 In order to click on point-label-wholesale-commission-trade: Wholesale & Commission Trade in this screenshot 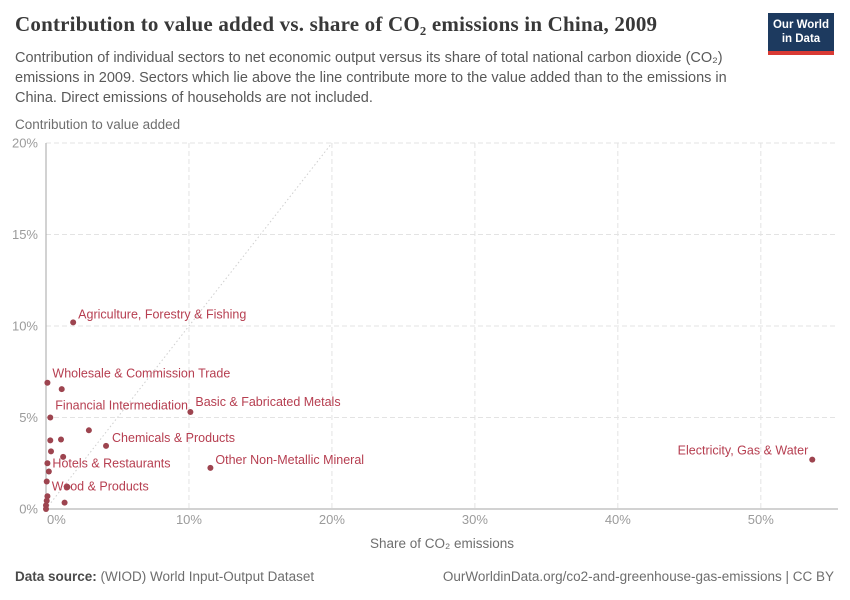, I will do `click(141, 374)`.